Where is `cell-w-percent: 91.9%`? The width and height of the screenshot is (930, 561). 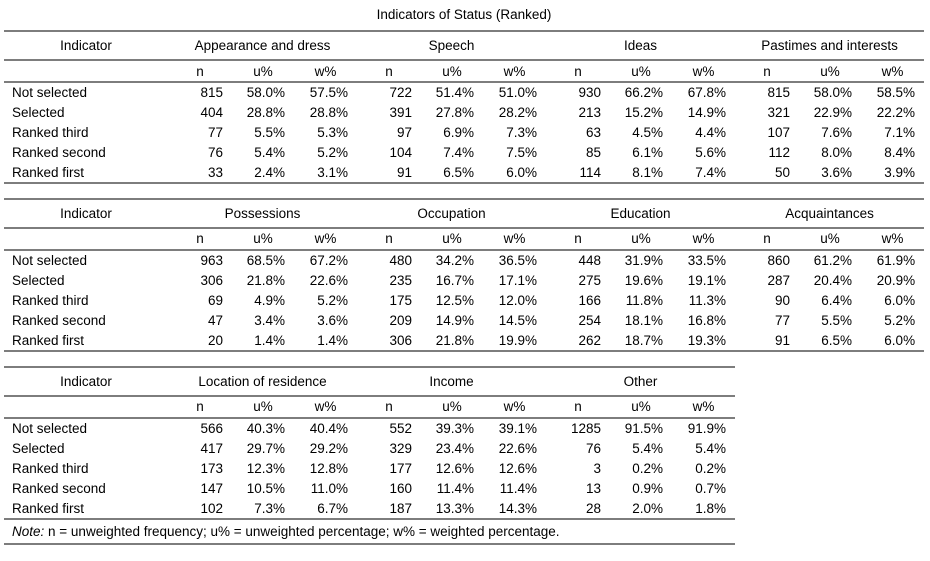 cell-w-percent: 91.9% is located at coordinates (707, 429).